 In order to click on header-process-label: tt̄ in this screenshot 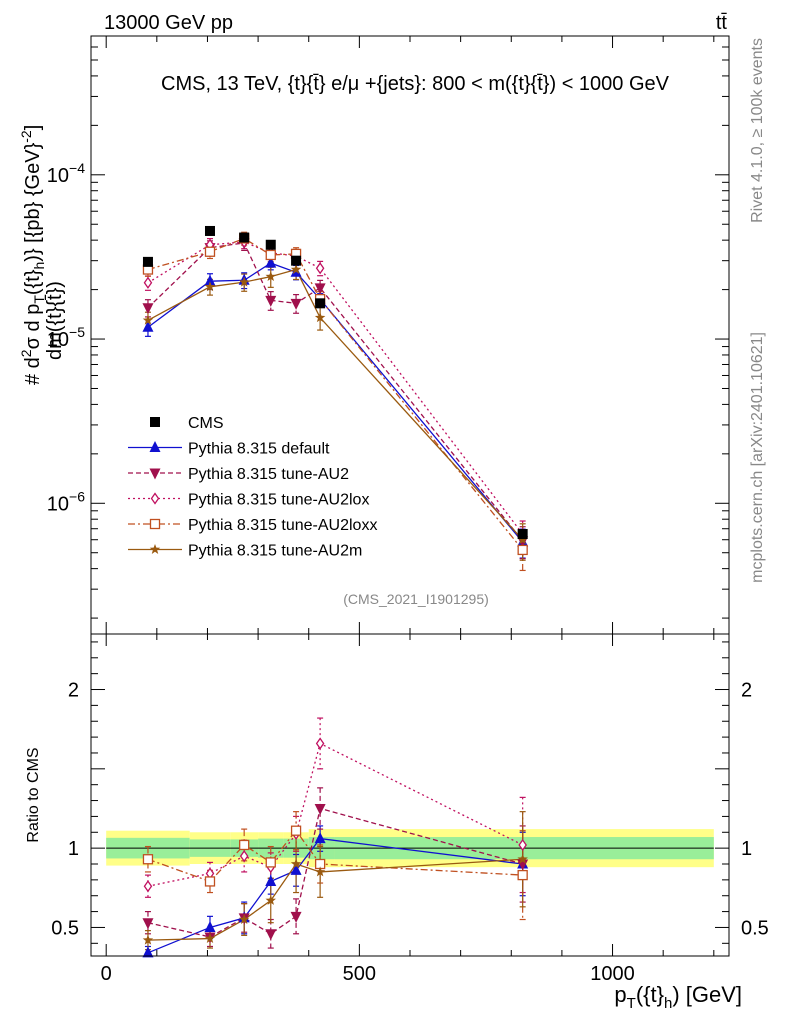, I will do `click(722, 23)`.